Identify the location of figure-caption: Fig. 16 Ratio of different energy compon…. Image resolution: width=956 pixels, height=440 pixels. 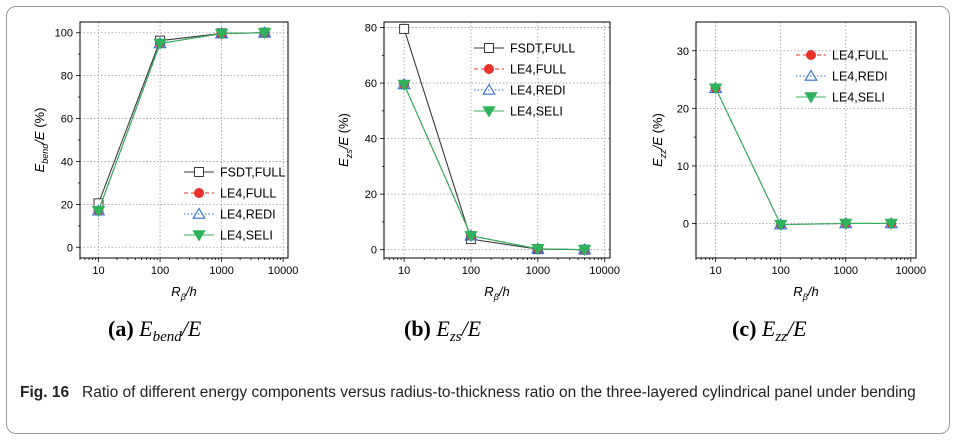
(470, 392).